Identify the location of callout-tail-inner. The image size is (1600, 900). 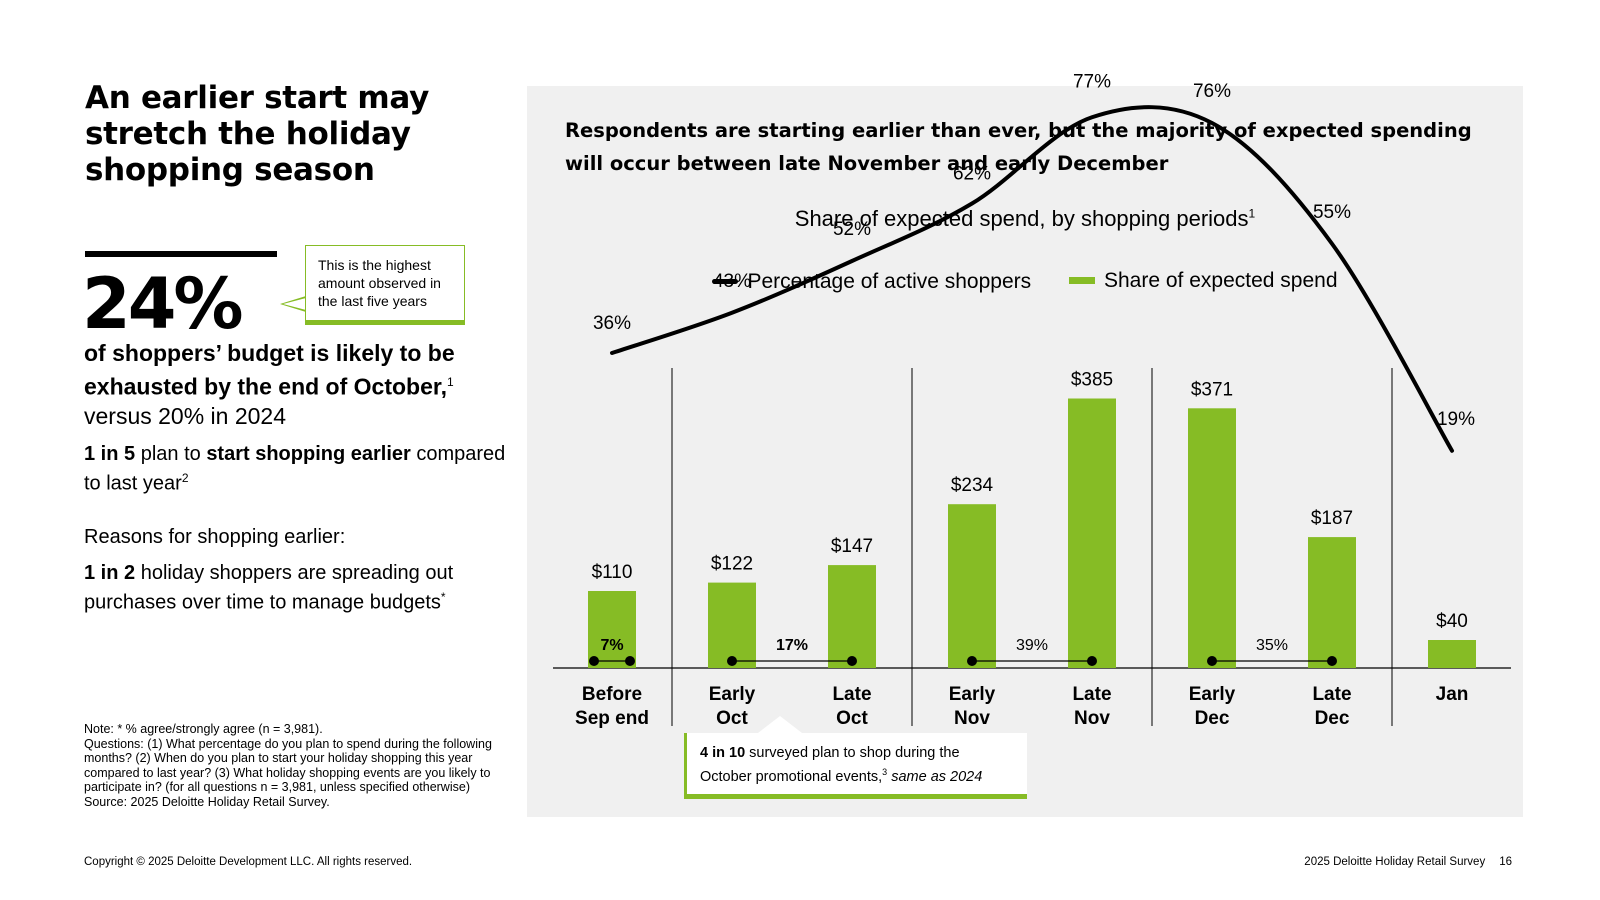
(294, 304).